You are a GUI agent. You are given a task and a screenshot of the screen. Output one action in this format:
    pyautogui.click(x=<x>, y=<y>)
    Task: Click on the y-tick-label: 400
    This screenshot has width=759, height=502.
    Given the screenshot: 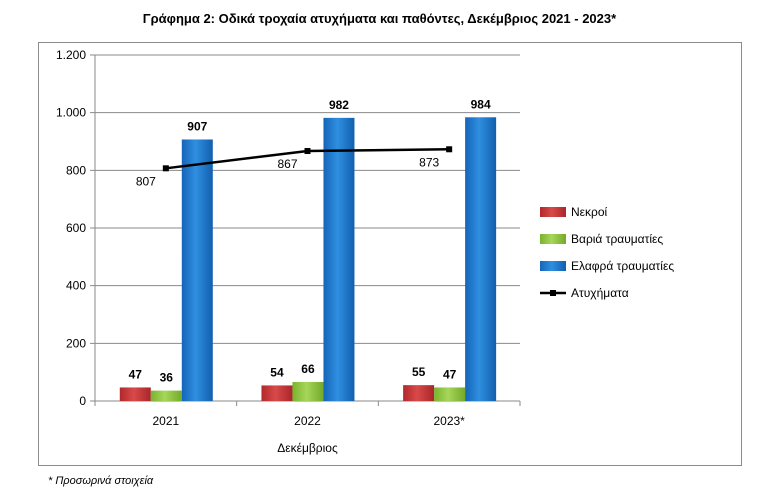 What is the action you would take?
    pyautogui.click(x=76, y=286)
    